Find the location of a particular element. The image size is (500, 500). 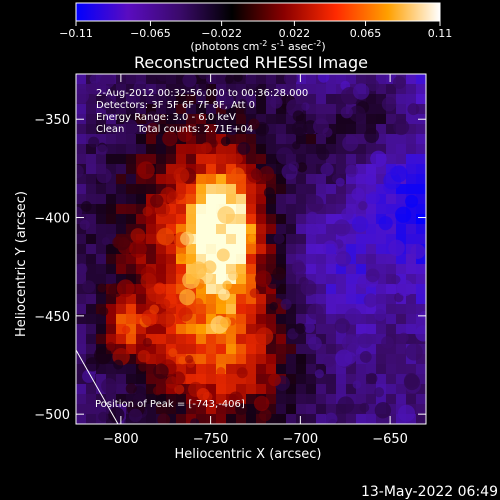

annotation-clean-counts: Clean Total counts: 2.71E+04 is located at coordinates (174, 129).